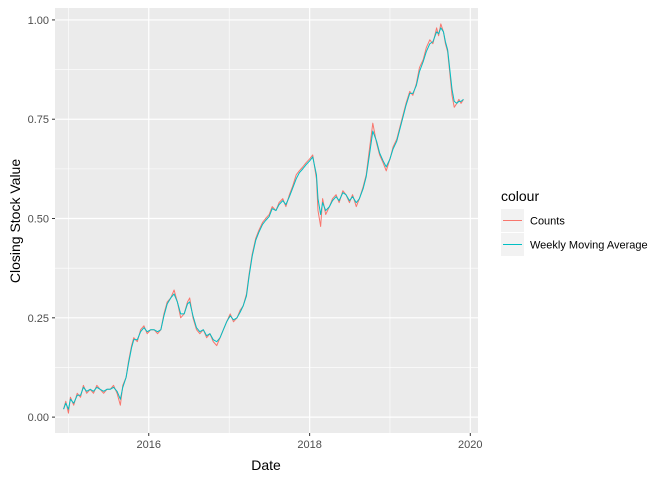  What do you see at coordinates (38, 418) in the screenshot?
I see `y-tick-label: 0.00` at bounding box center [38, 418].